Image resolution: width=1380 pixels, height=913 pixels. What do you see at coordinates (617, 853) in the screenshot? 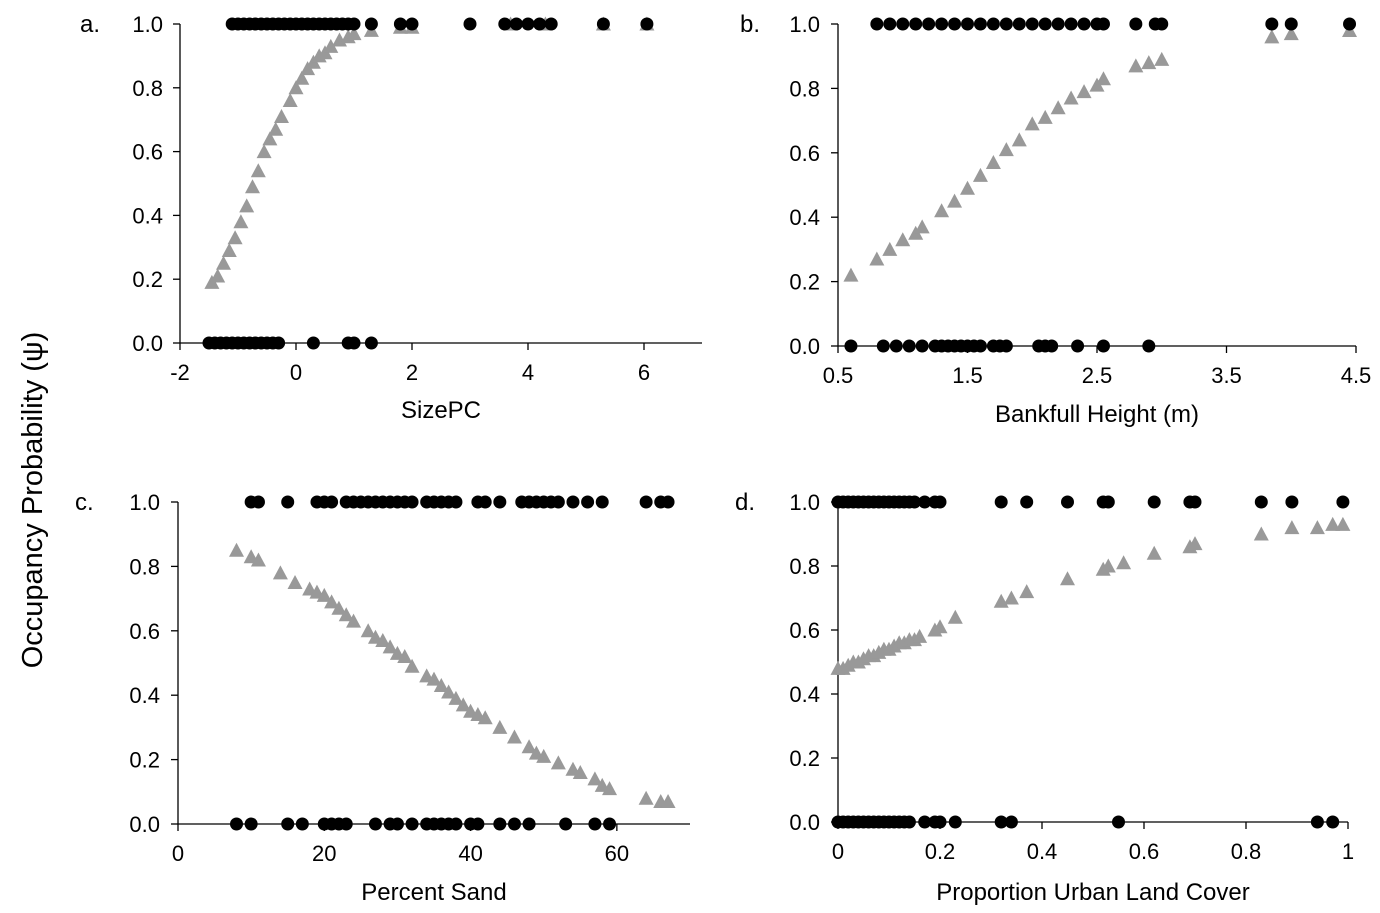
I see `x-tick-label: 60` at bounding box center [617, 853].